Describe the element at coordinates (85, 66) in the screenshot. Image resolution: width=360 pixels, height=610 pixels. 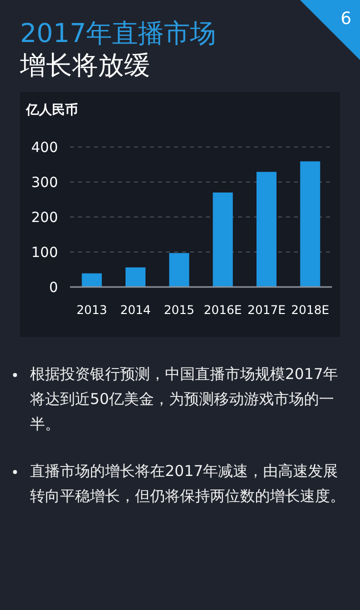
I see `chart-subtitle: 增长将放缓` at that location.